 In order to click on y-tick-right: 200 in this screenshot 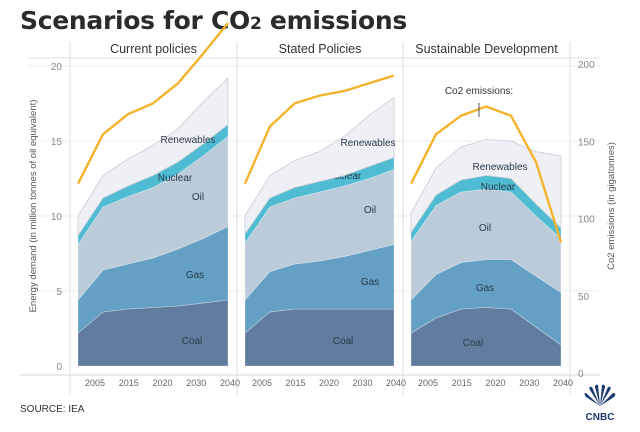, I will do `click(586, 65)`.